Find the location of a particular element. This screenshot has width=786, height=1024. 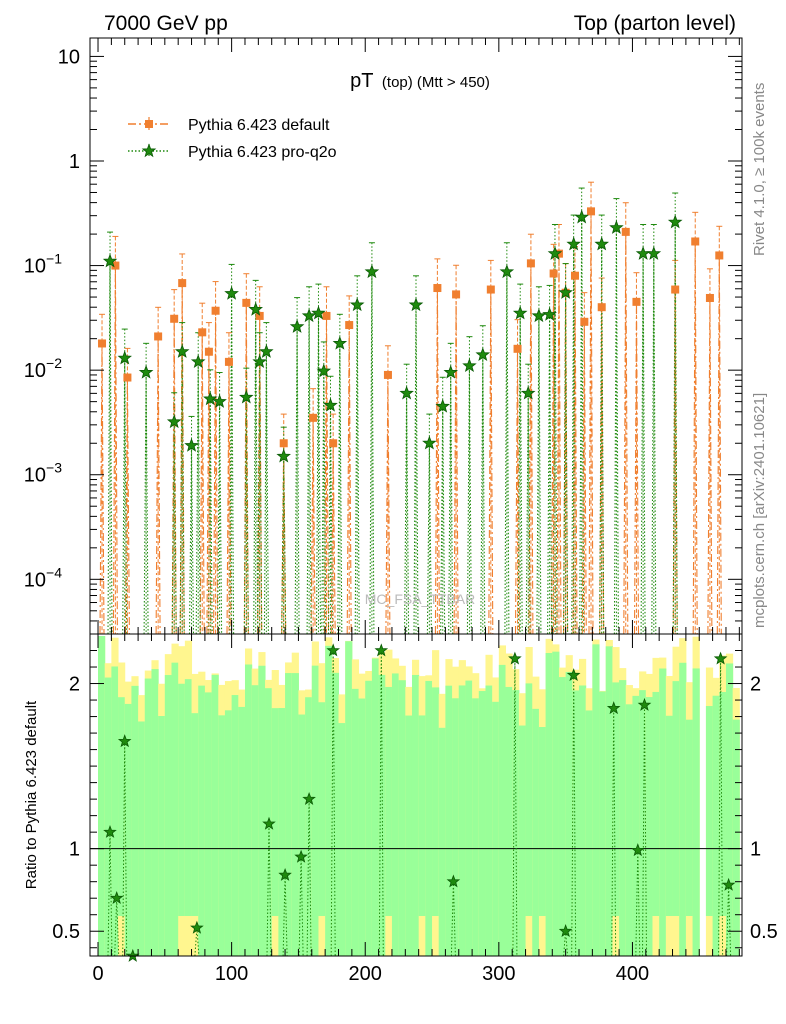

y-tick-exp: −4 is located at coordinates (54, 572).